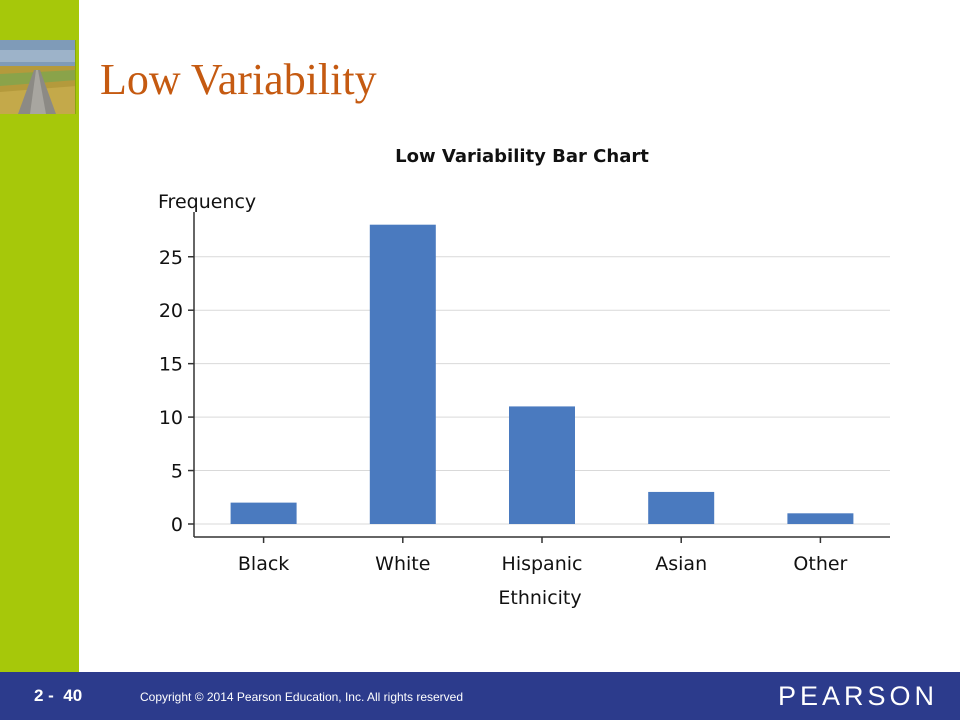 The height and width of the screenshot is (720, 960). I want to click on y-tick-label: 25, so click(171, 258).